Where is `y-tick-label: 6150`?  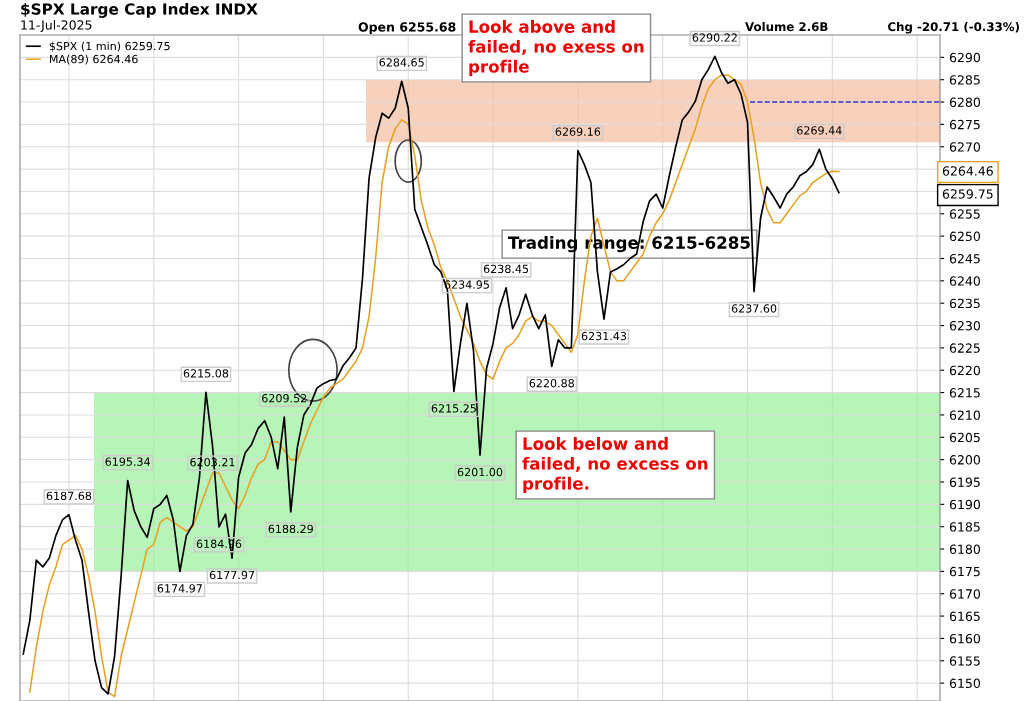
y-tick-label: 6150 is located at coordinates (965, 683).